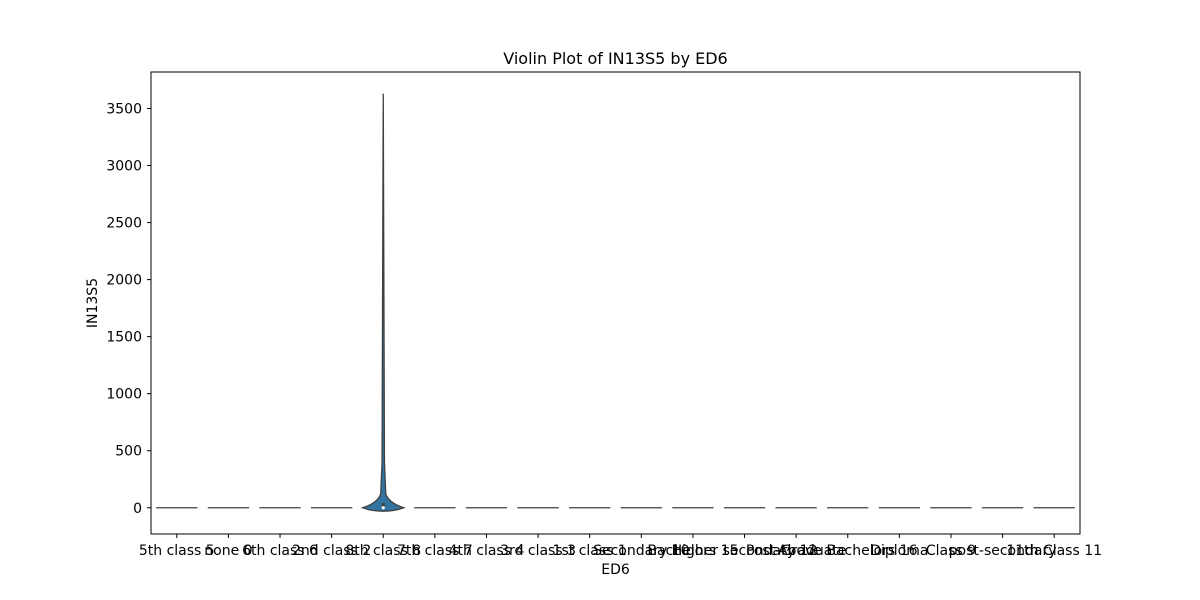 The image size is (1200, 600). Describe the element at coordinates (848, 551) in the screenshot. I see `x-tick-label: Above Bachelors 16` at that location.